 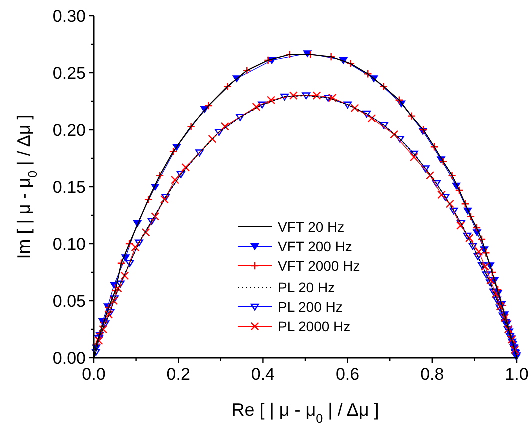 What do you see at coordinates (69, 16) in the screenshot?
I see `y-tick-label: 0.30` at bounding box center [69, 16].